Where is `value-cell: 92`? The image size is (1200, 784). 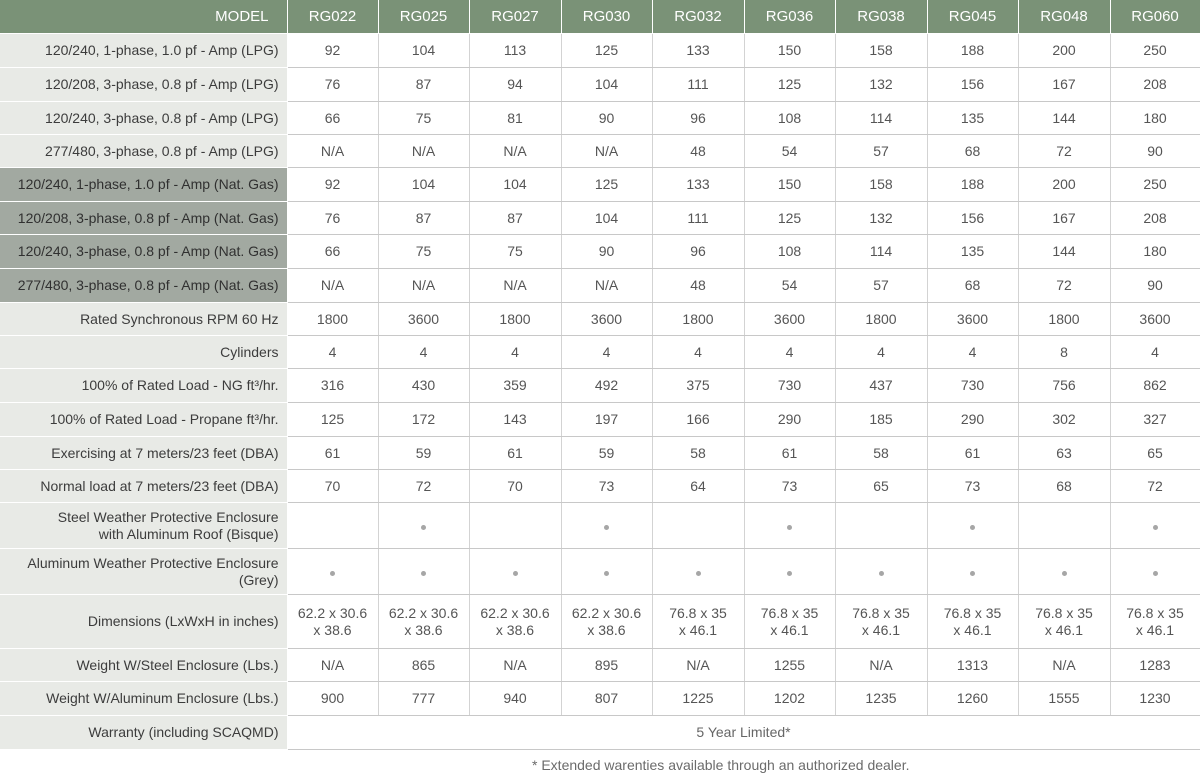
value-cell: 92 is located at coordinates (333, 50).